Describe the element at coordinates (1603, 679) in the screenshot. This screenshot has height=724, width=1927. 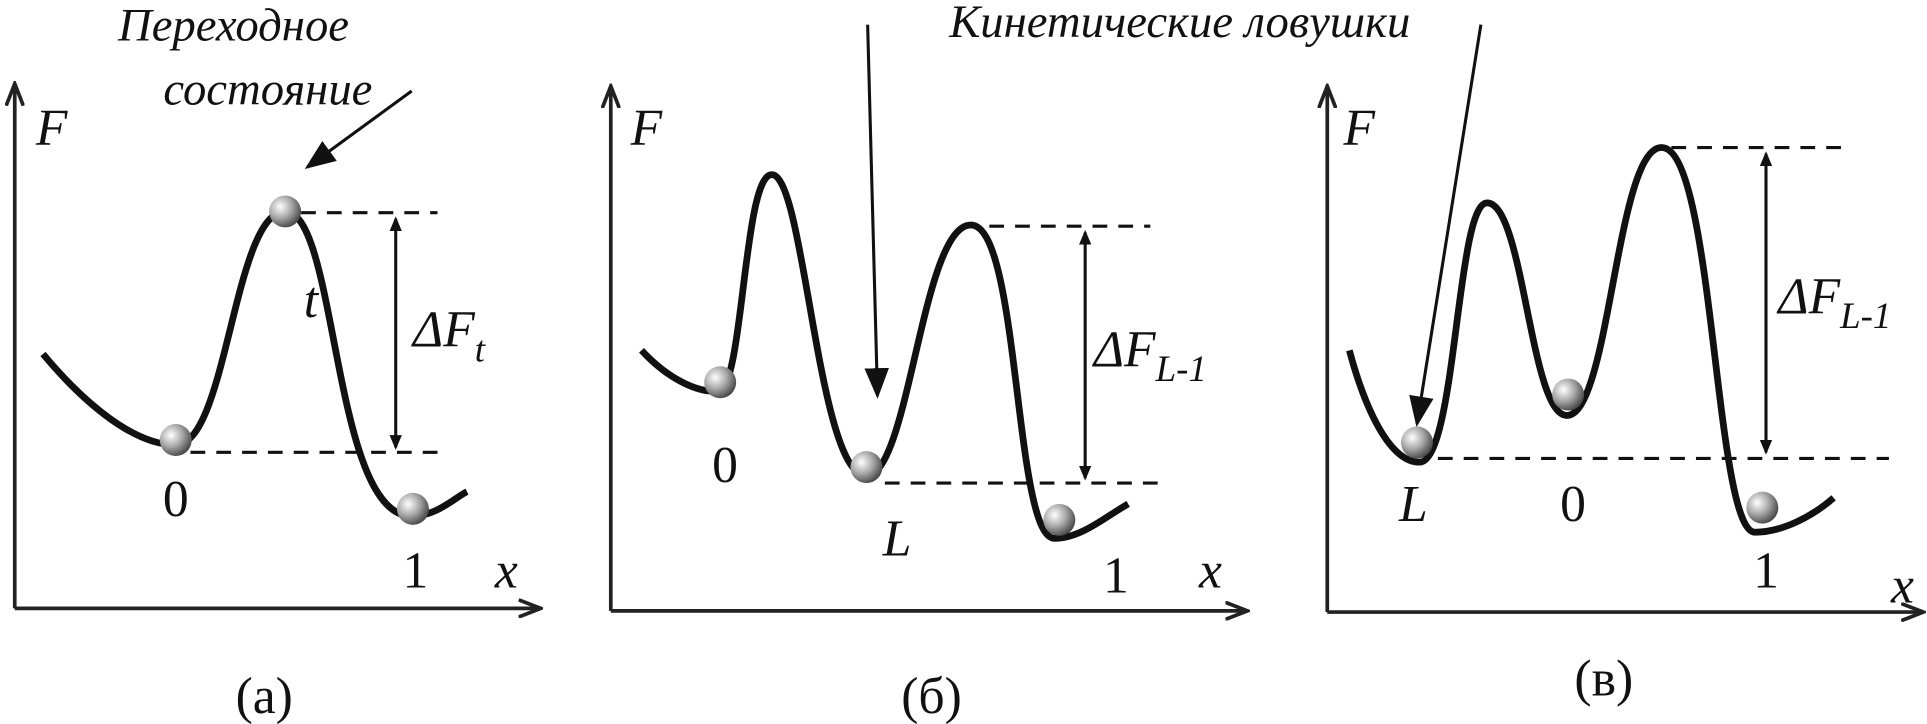
I see `panel-label: (в)` at that location.